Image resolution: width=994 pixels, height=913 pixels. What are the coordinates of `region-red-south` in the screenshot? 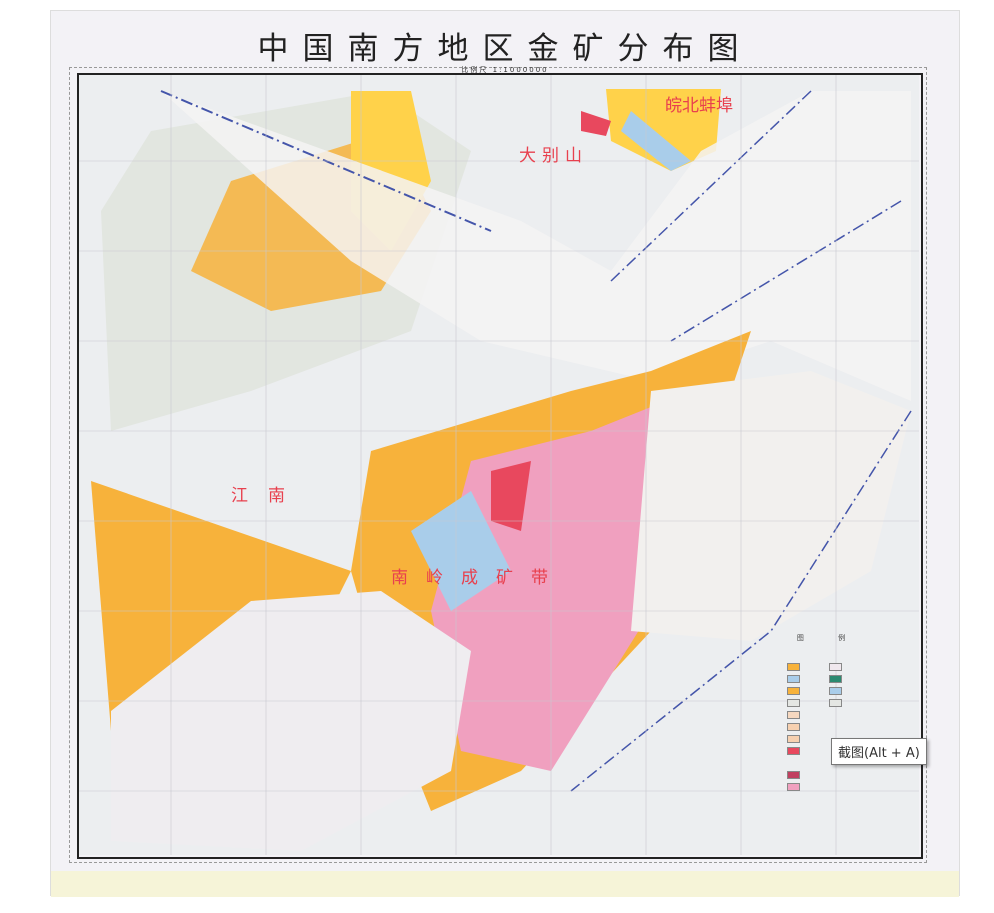 It's located at (511, 496).